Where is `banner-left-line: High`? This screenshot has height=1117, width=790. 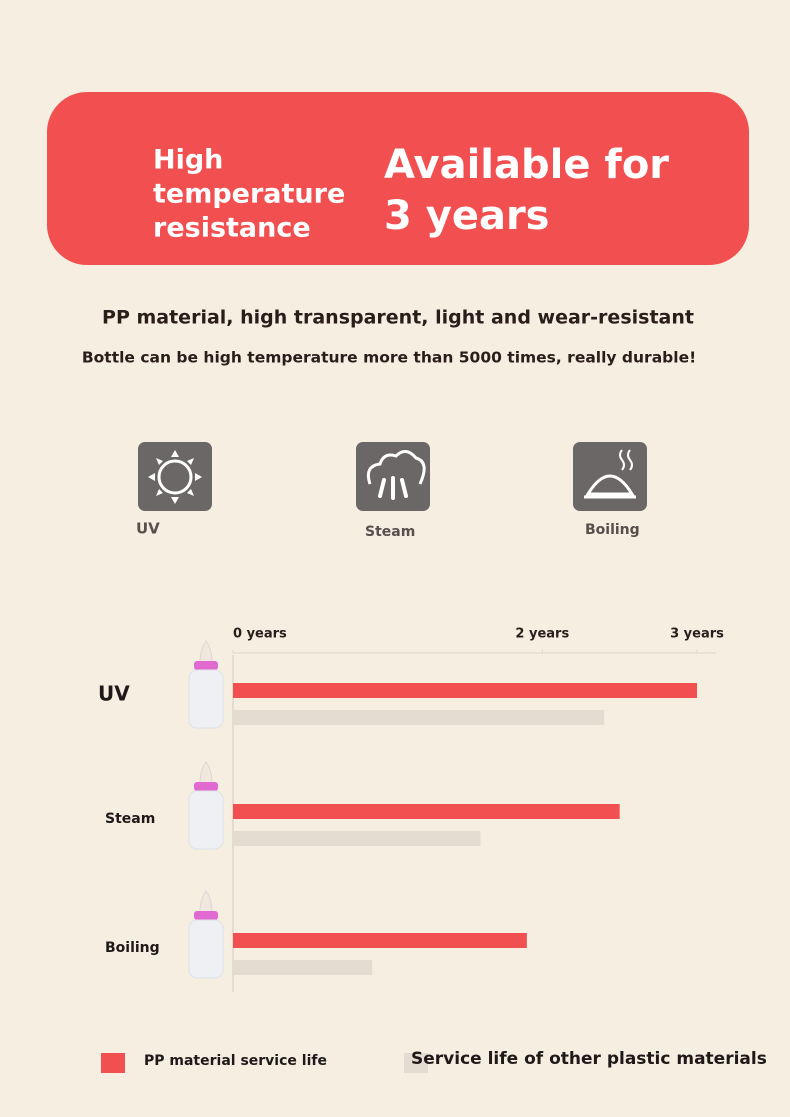
banner-left-line: High is located at coordinates (188, 160).